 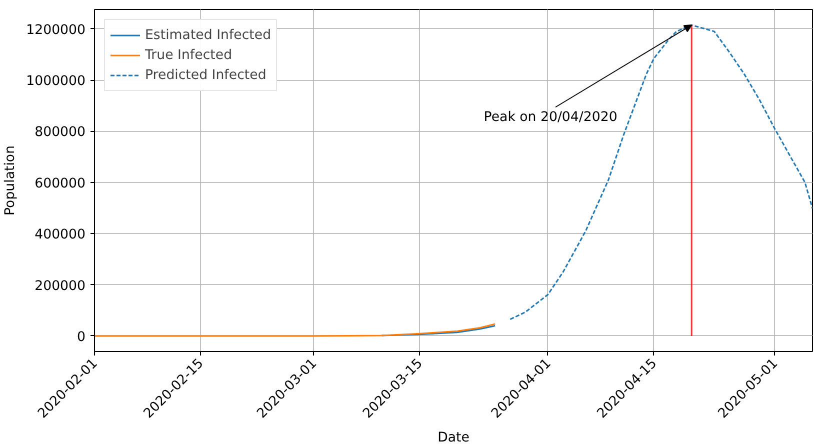 What do you see at coordinates (81, 337) in the screenshot?
I see `y-tick-label: 0` at bounding box center [81, 337].